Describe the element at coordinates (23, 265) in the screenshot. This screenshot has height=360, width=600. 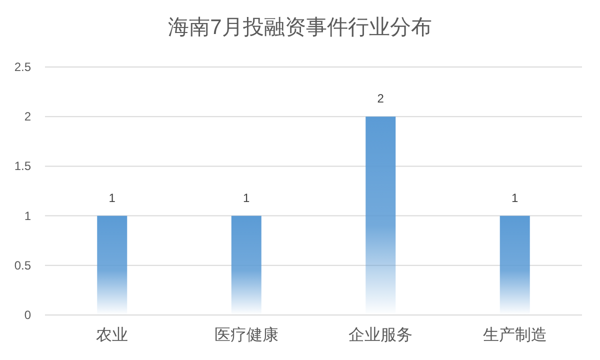
I see `y-tick-label: 0.5` at that location.